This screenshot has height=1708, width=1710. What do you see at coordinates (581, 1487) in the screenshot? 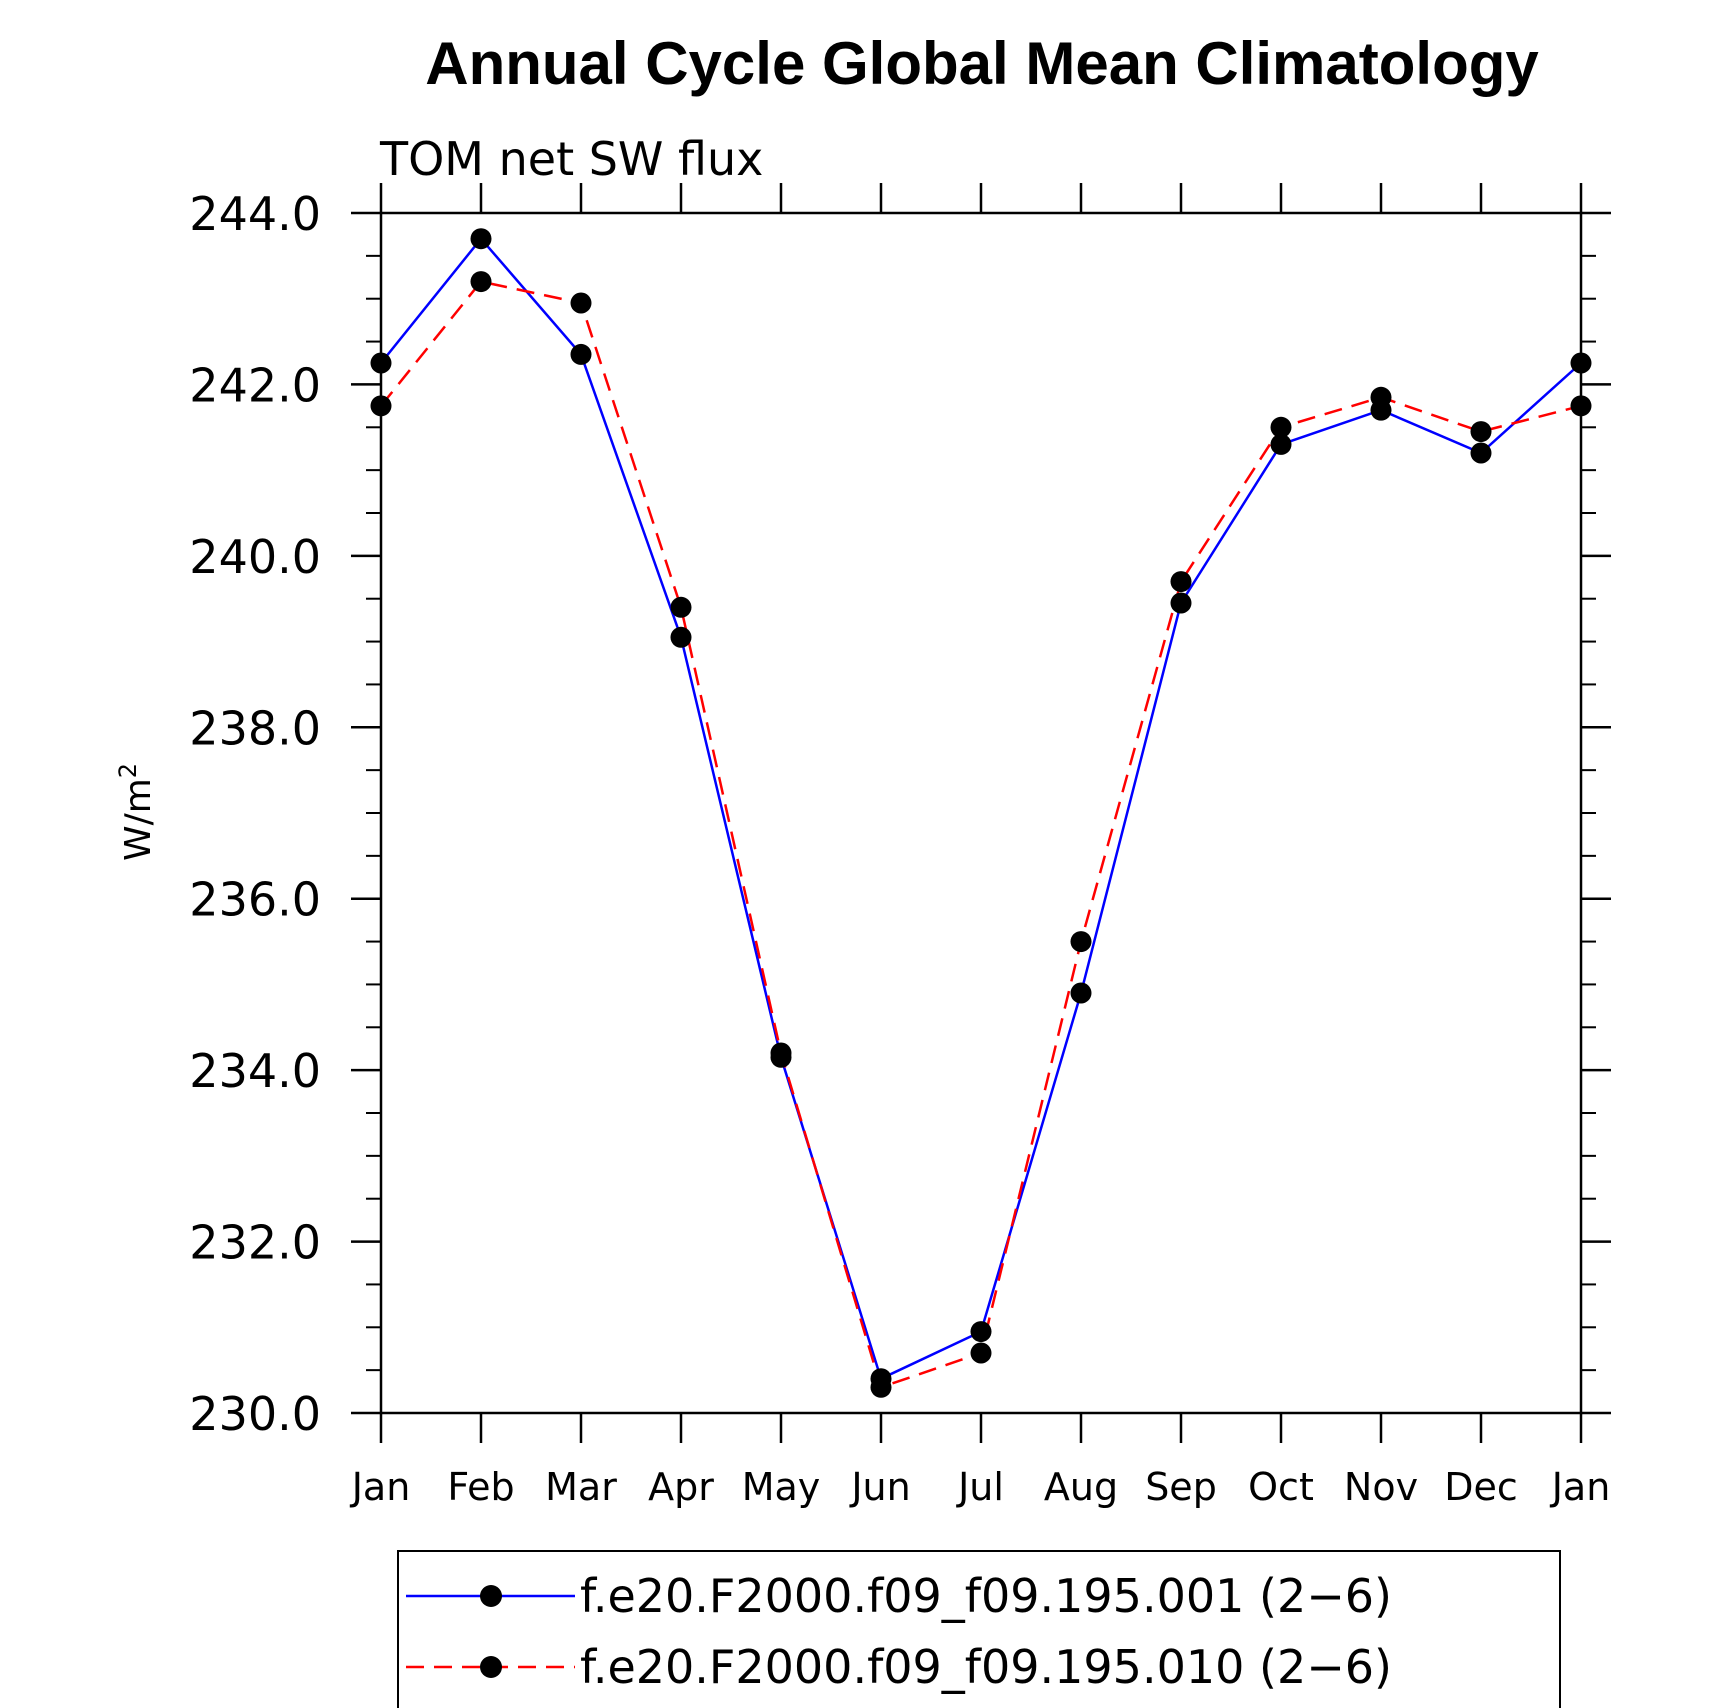
I see `x-tick-label: Mar` at bounding box center [581, 1487].